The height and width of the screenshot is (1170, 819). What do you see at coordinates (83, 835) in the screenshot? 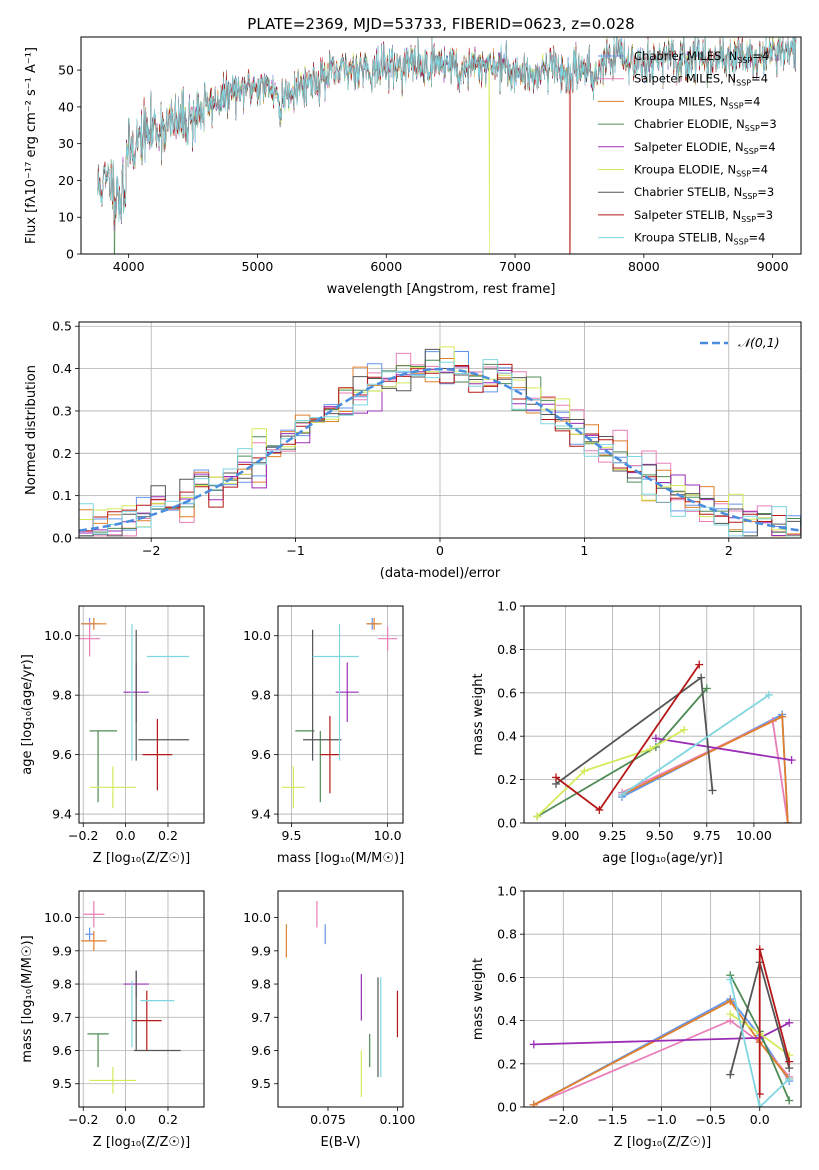
I see `age-vs-Z-xtick-label: −0.2` at bounding box center [83, 835].